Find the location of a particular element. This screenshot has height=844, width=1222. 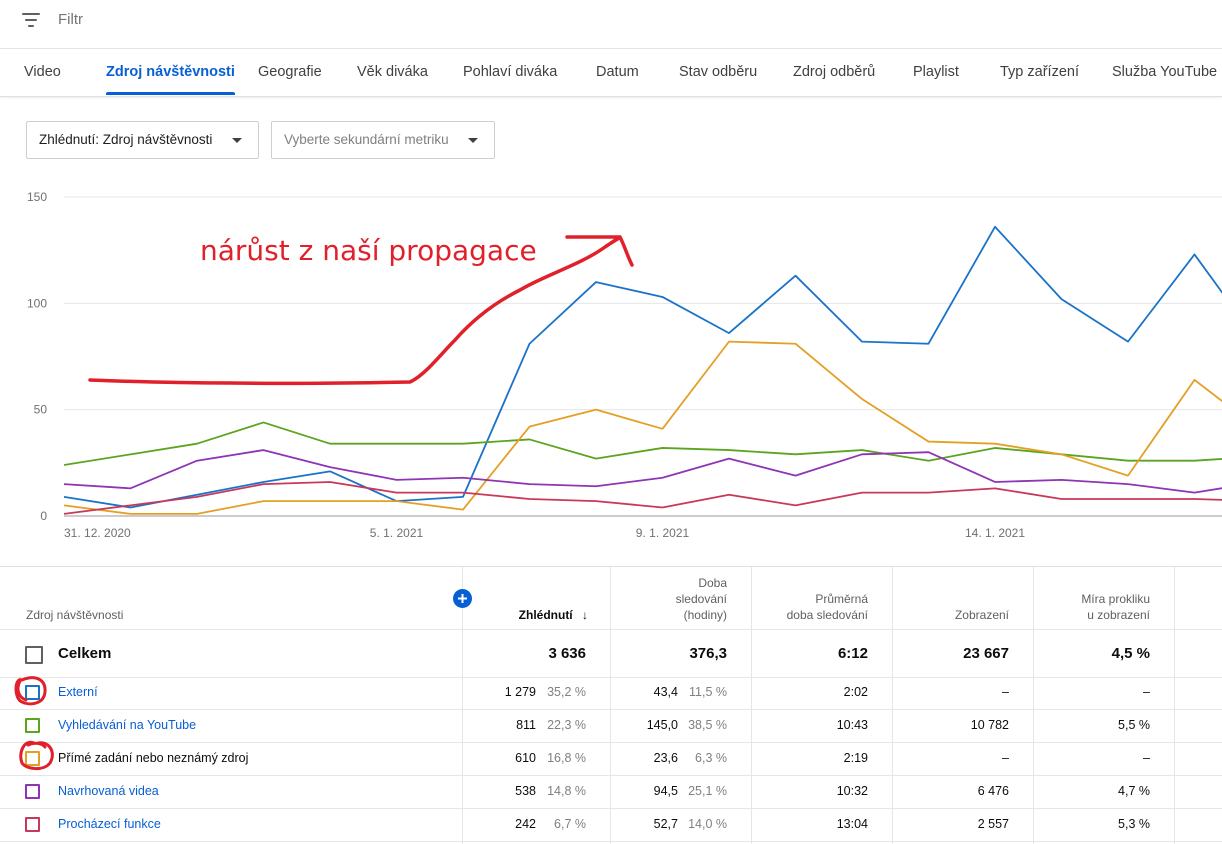

watch-time-value: 23,6 is located at coordinates (665, 758).